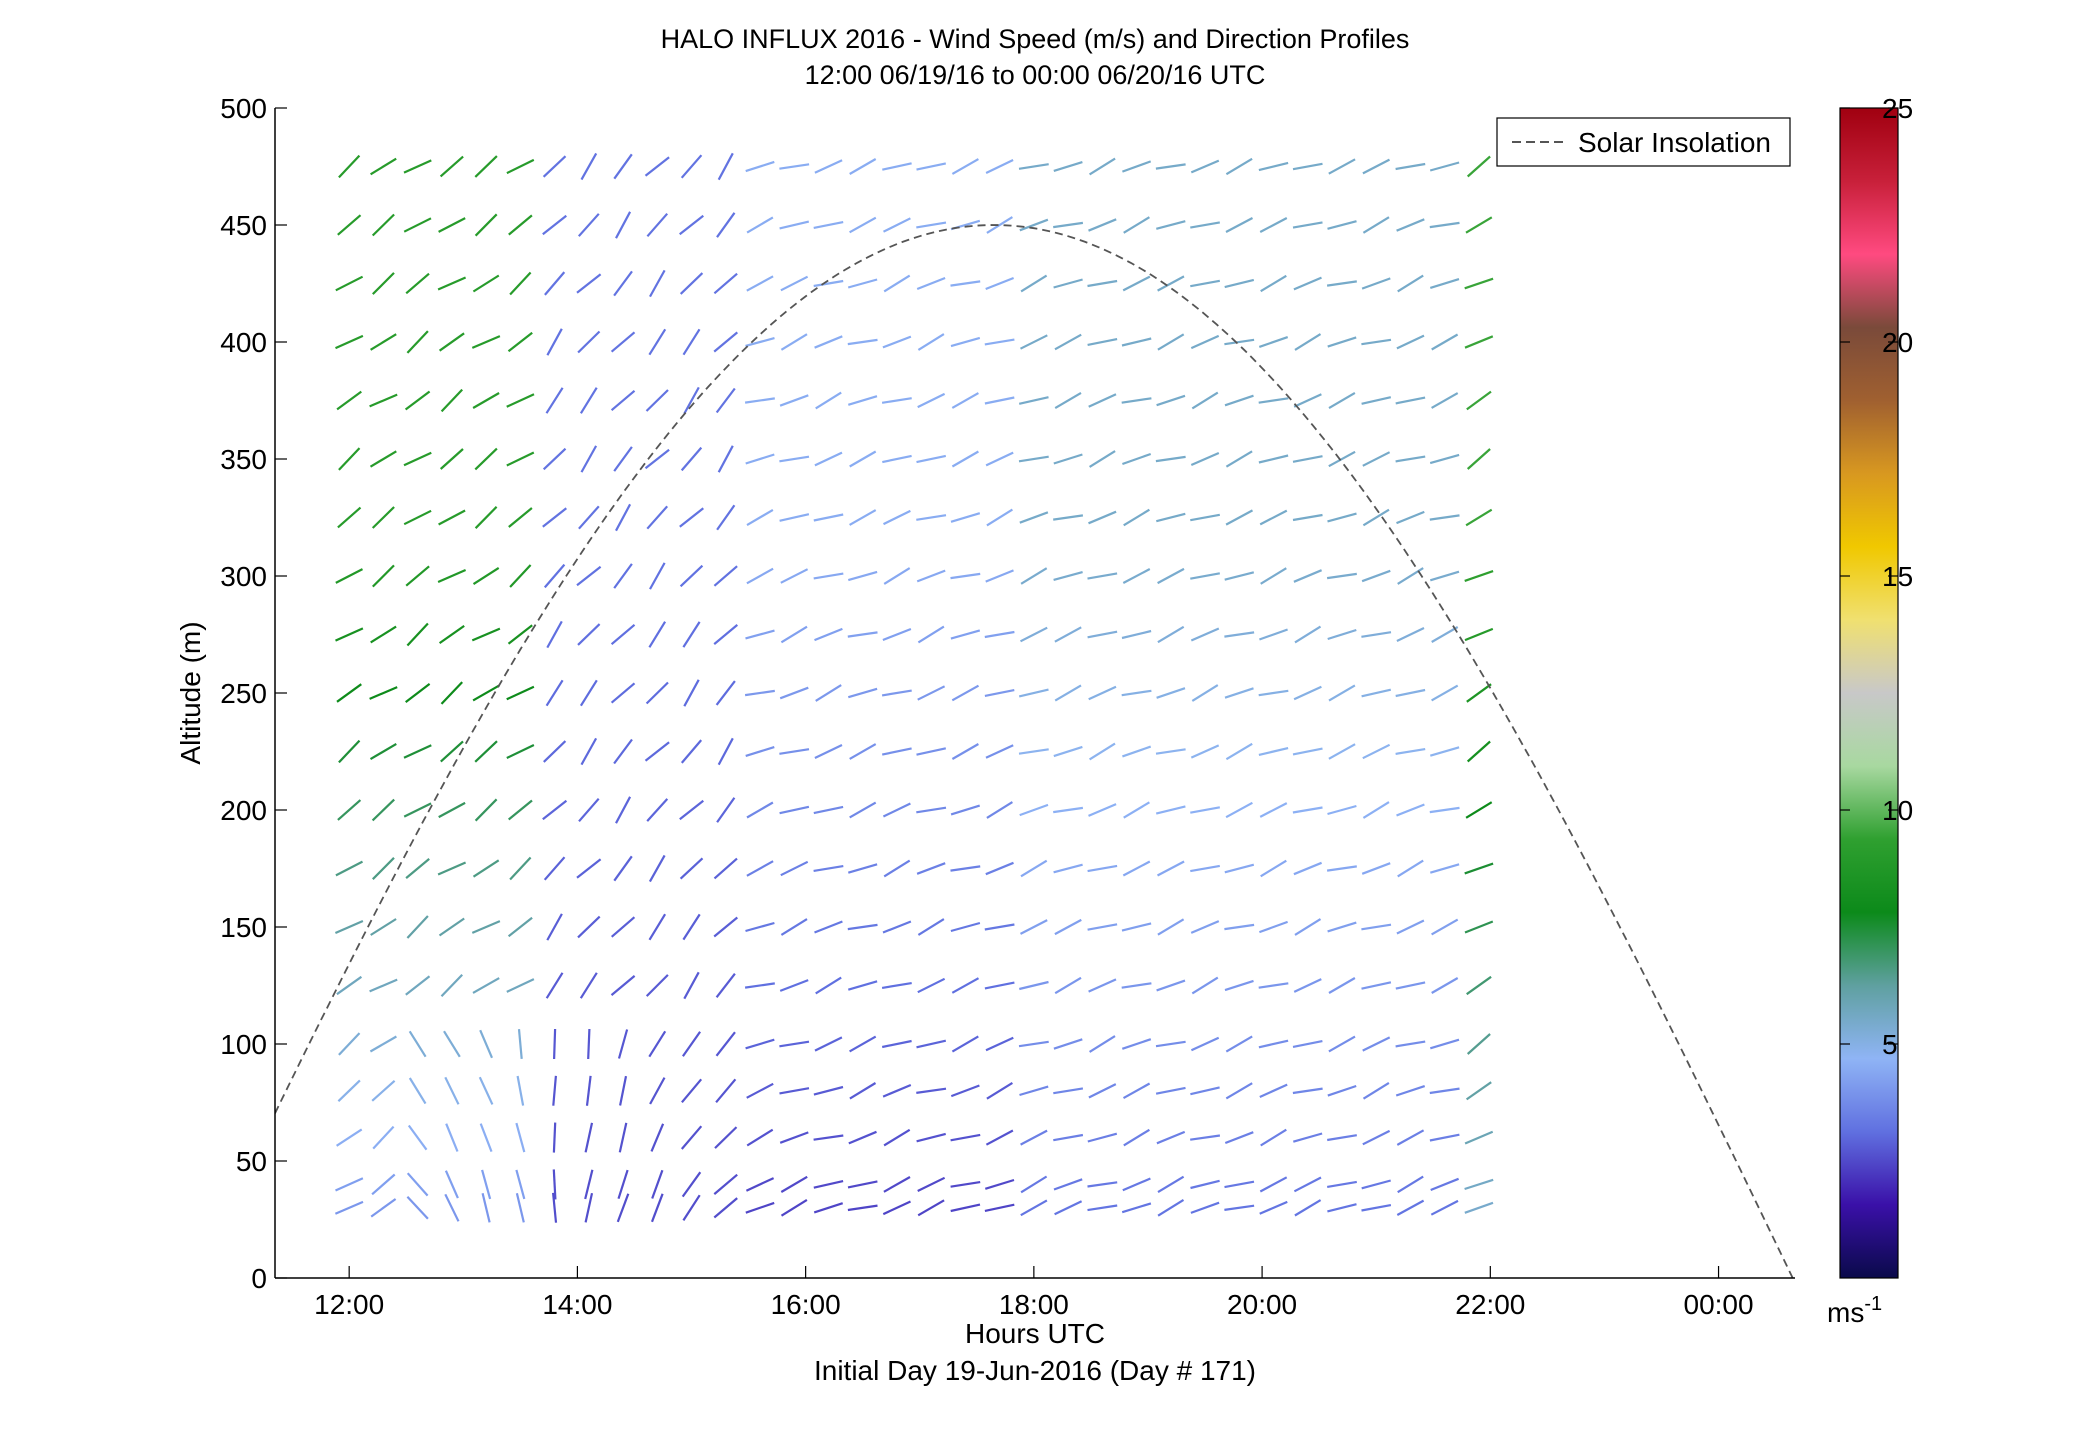 The image size is (2098, 1430). What do you see at coordinates (806, 1304) in the screenshot?
I see `x-tick-label: 16:00` at bounding box center [806, 1304].